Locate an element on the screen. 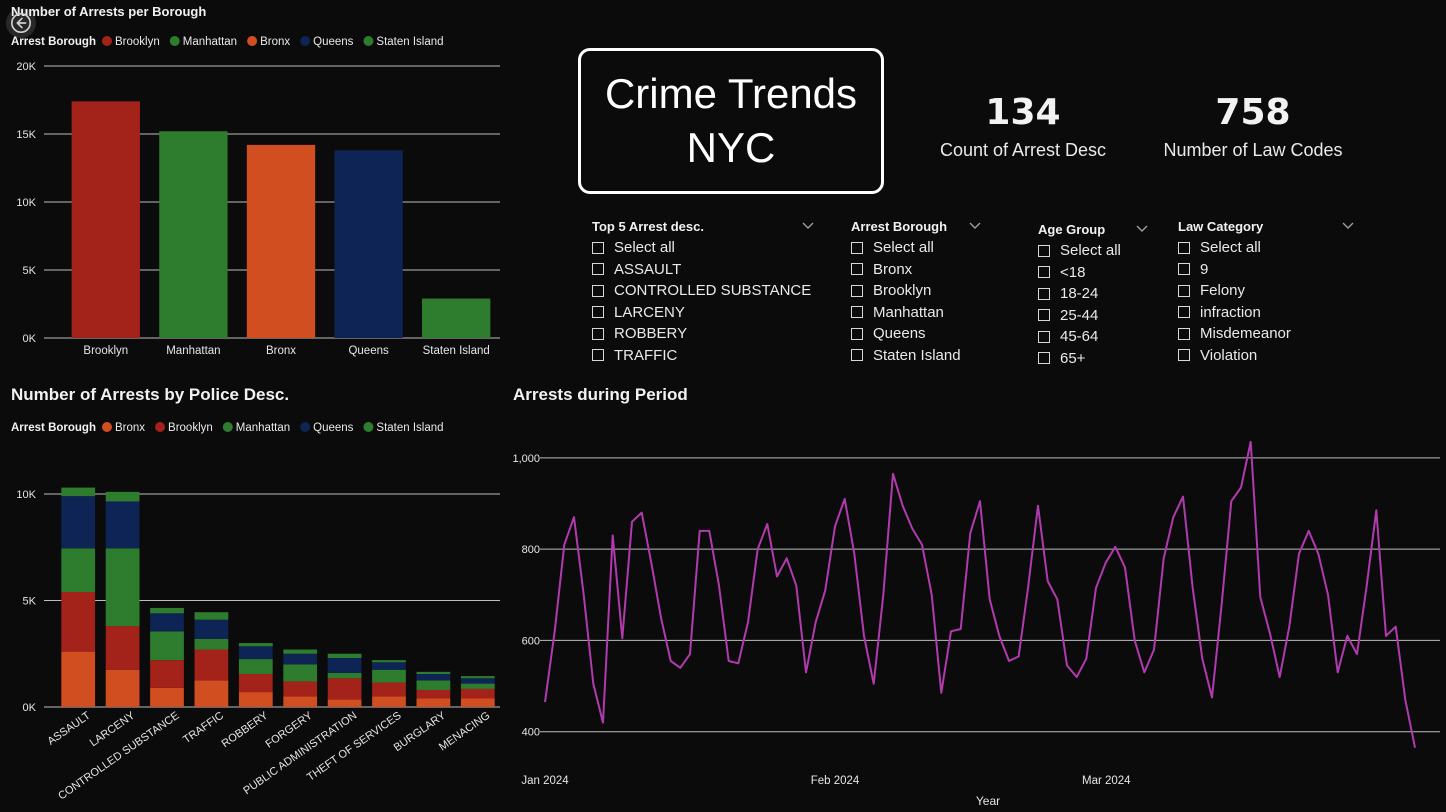  slicer-option: 25-44 is located at coordinates (1093, 316).